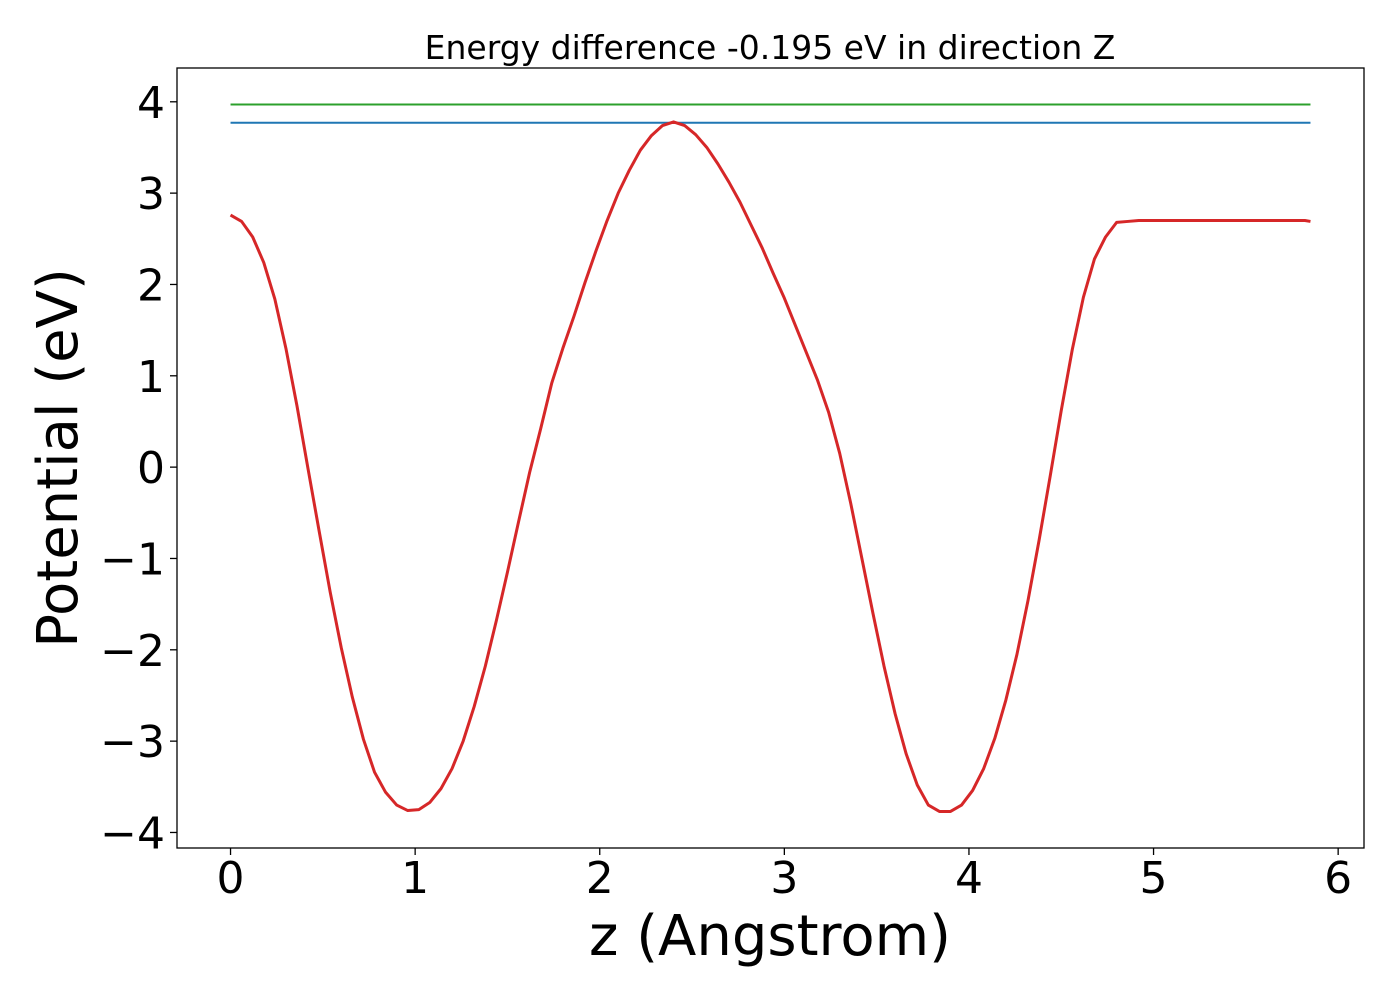  Describe the element at coordinates (1154, 878) in the screenshot. I see `x-tick-label: 5` at that location.